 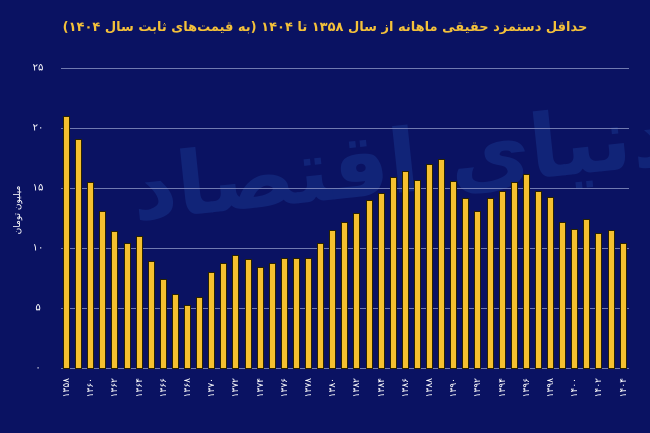 What do you see at coordinates (551, 388) in the screenshot?
I see `x-tick-label: ۱۳۹۸` at bounding box center [551, 388].